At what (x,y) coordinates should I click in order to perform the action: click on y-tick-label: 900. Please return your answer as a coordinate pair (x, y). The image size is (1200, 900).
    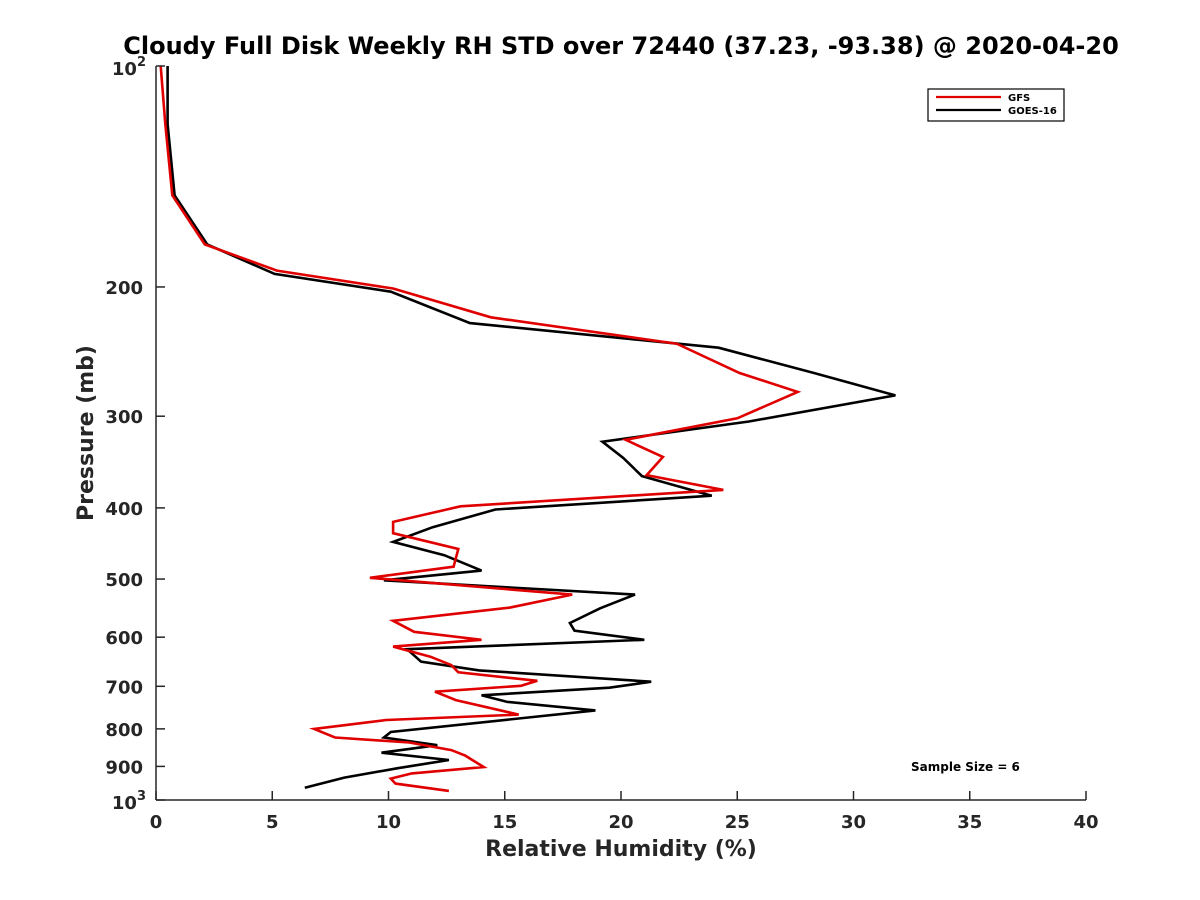
    Looking at the image, I should click on (124, 767).